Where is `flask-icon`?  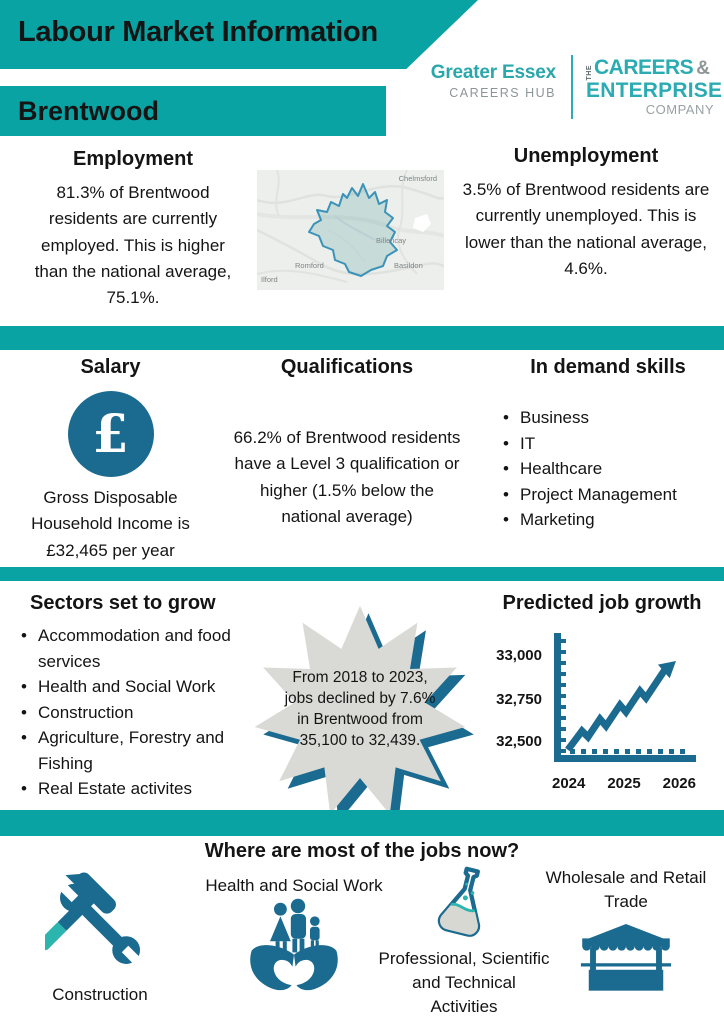 flask-icon is located at coordinates (459, 901).